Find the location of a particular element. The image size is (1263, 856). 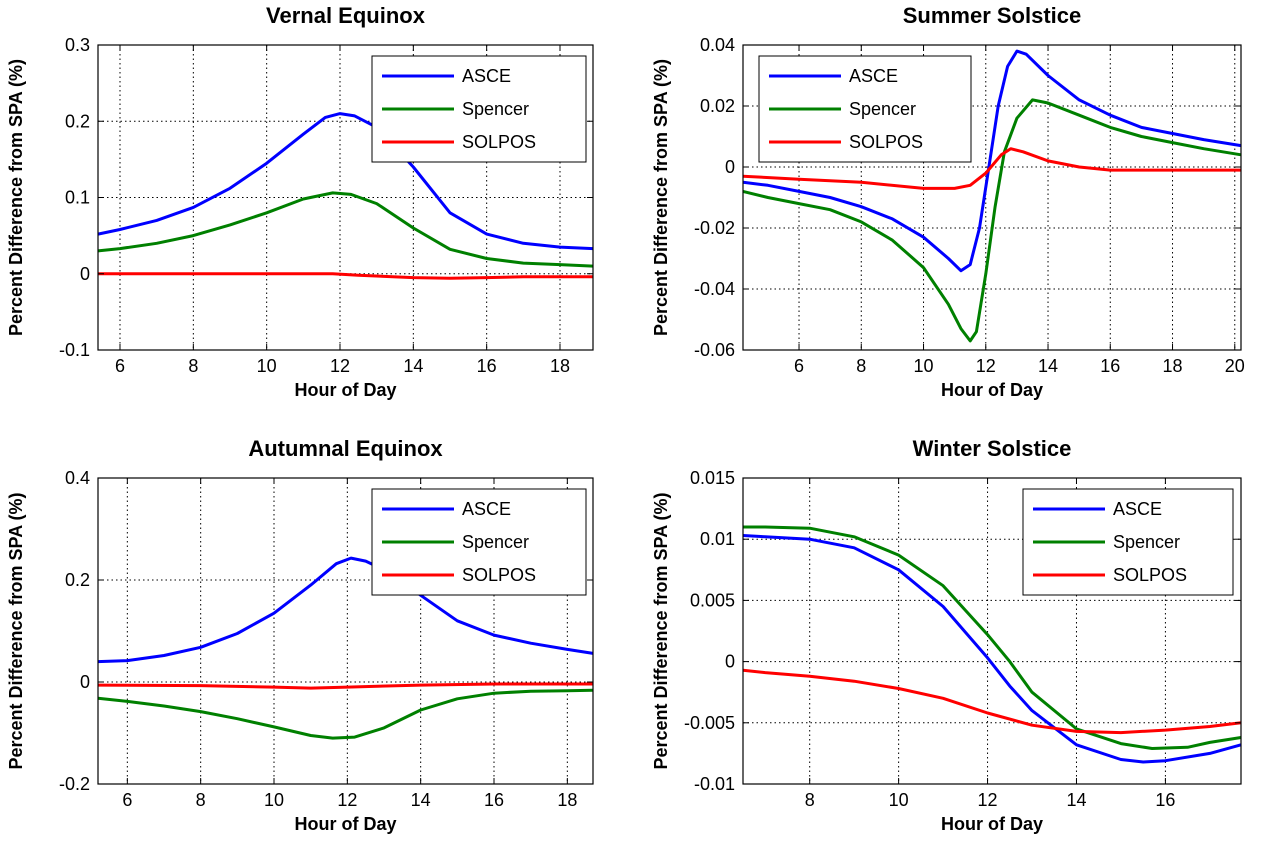

y-tick-label: 0.005 is located at coordinates (712, 600).